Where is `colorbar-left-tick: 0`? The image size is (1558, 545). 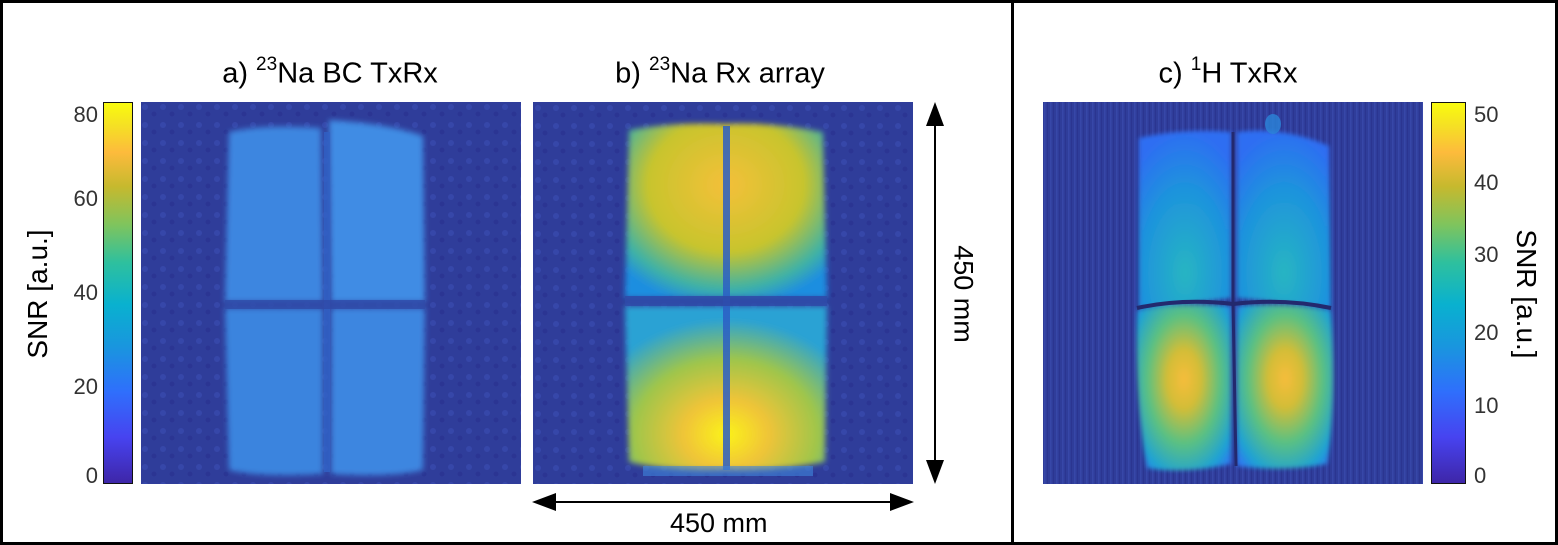
colorbar-left-tick: 0 is located at coordinates (91, 475).